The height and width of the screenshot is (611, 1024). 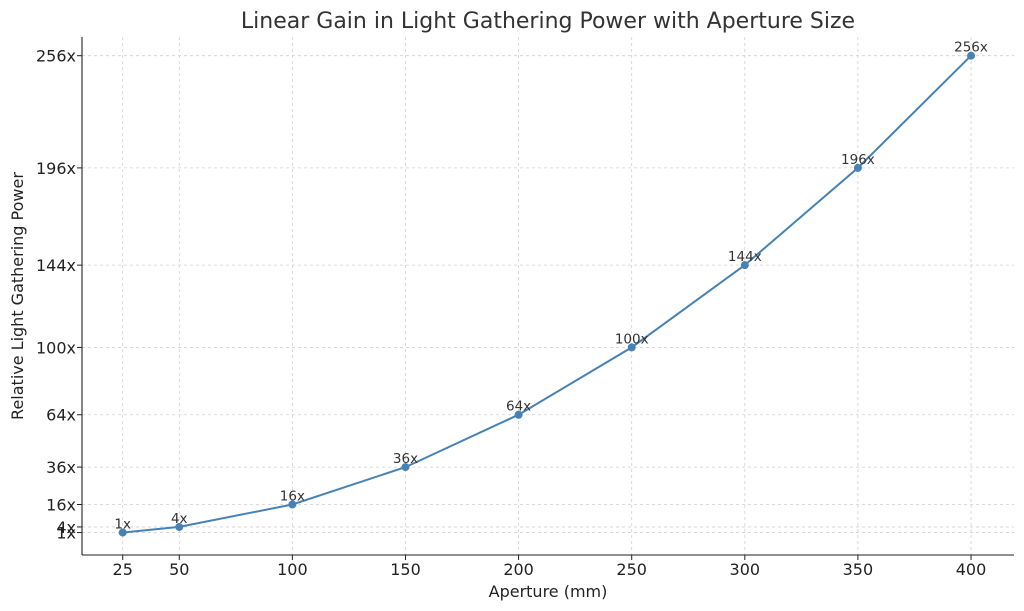 I want to click on data-label: 64x, so click(x=518, y=407).